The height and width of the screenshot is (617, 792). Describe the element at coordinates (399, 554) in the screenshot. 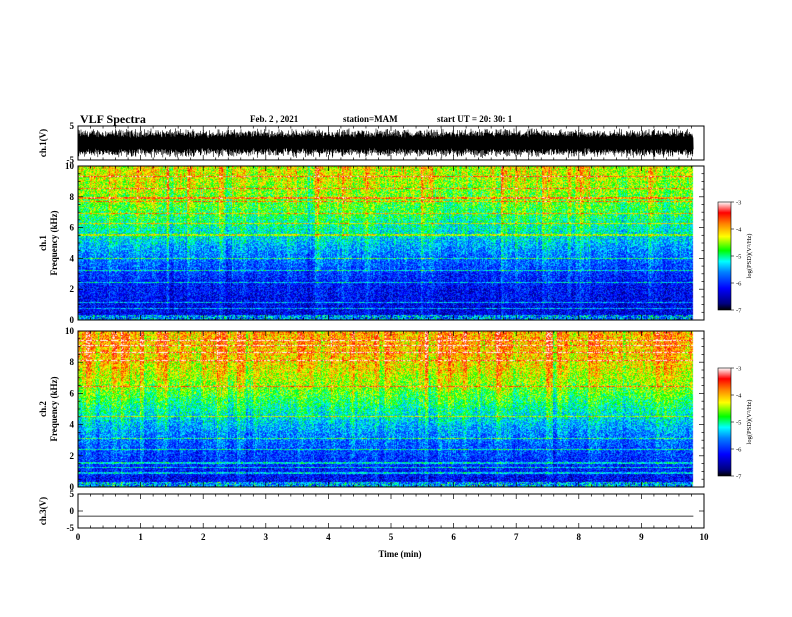

I see `time-axis-label: Time (min)` at that location.